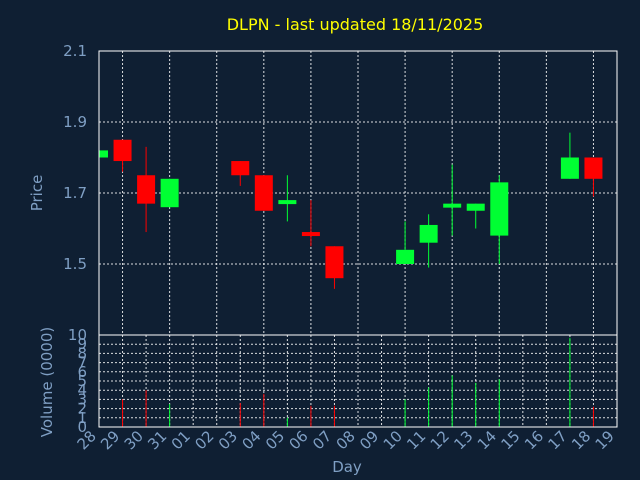  I want to click on volume-tick-label: 1, so click(82, 418).